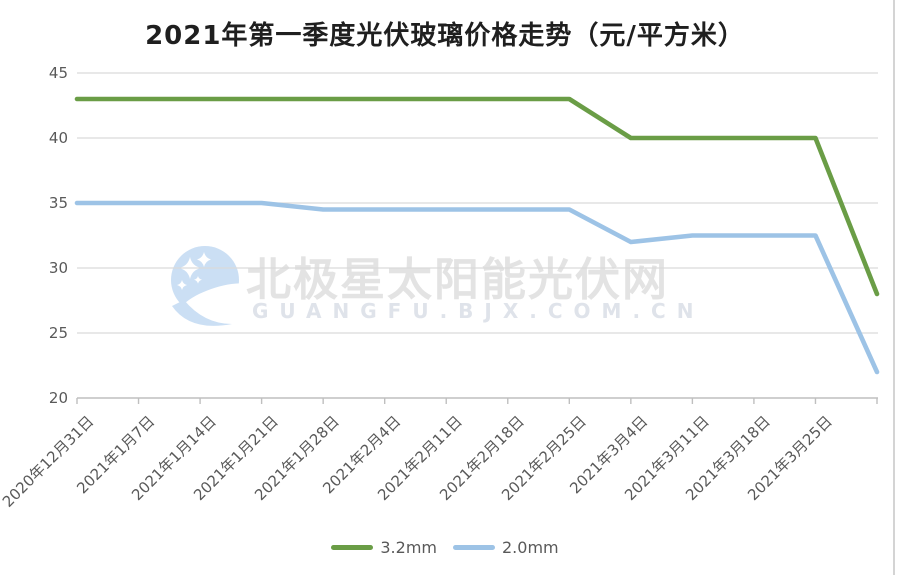 Image resolution: width=900 pixels, height=575 pixels. What do you see at coordinates (445, 547) in the screenshot?
I see `legend: 3.2mm 2.0mm` at bounding box center [445, 547].